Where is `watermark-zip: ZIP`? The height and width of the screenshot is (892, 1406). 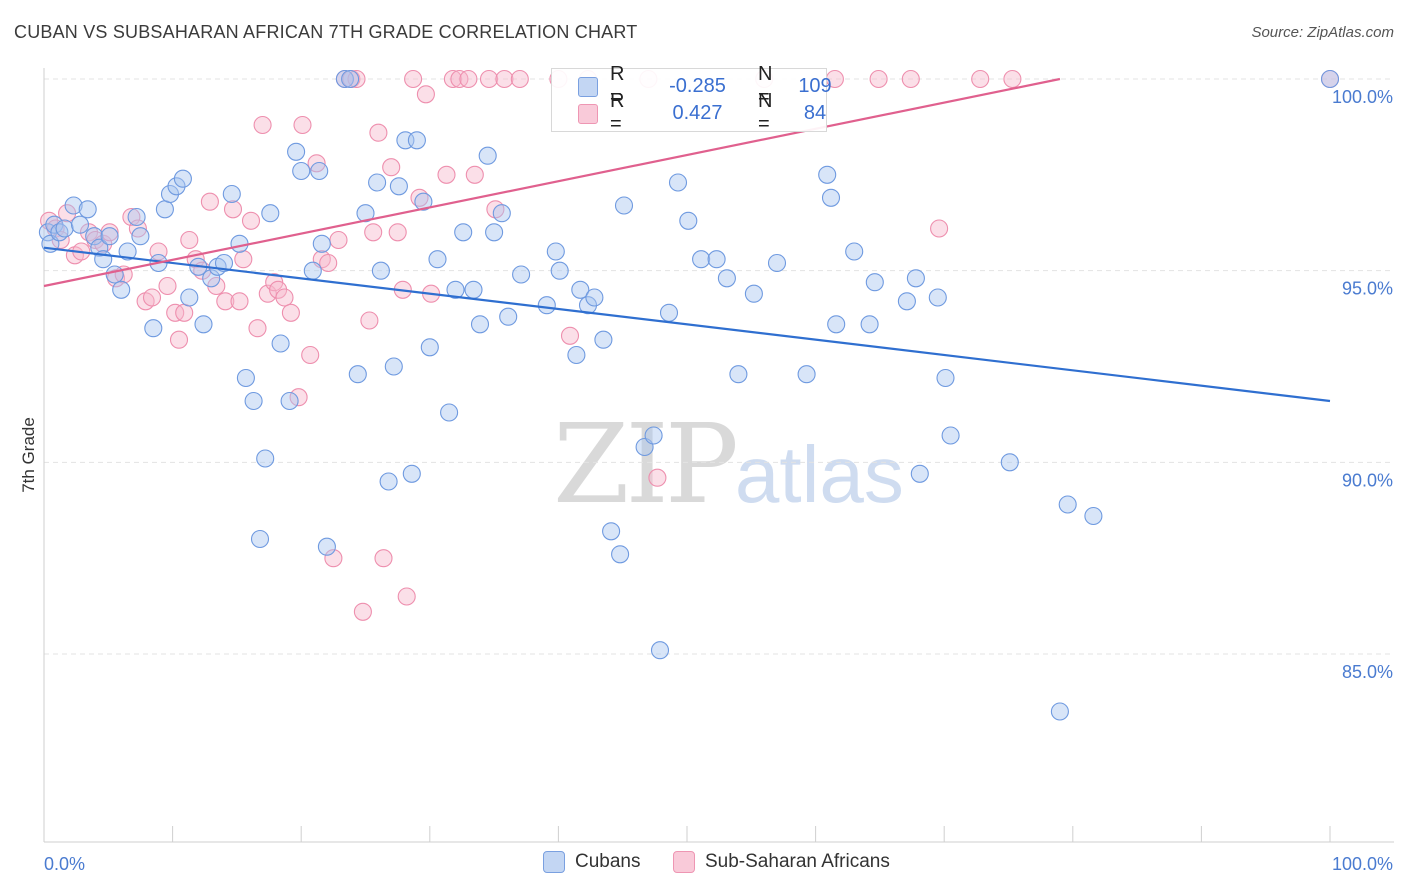
watermark-zip: ZIP is located at coordinates (646, 464).